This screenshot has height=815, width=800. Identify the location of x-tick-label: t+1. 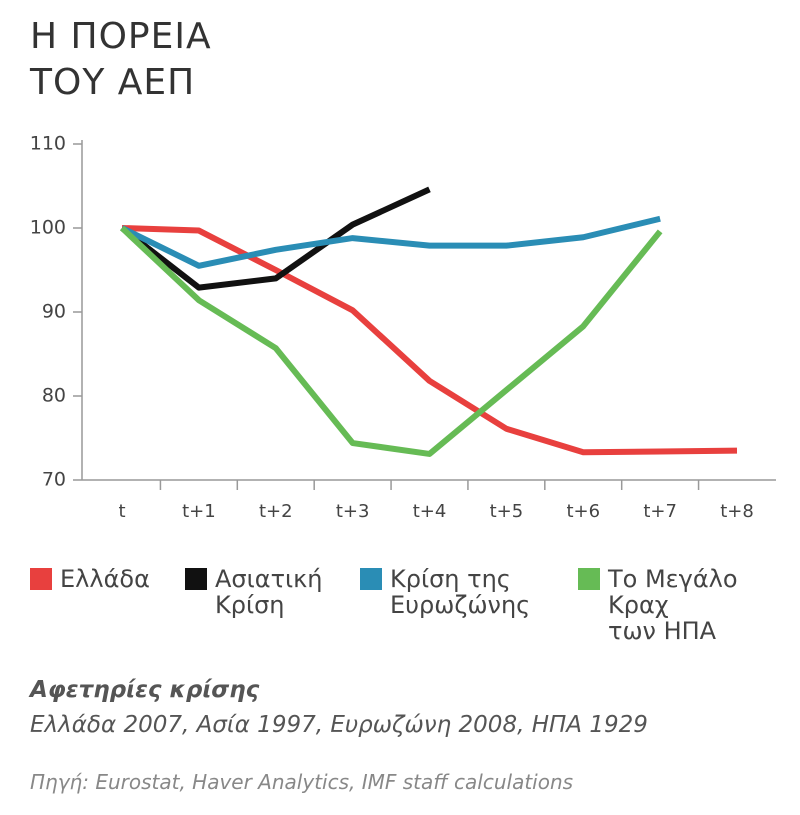
(199, 511).